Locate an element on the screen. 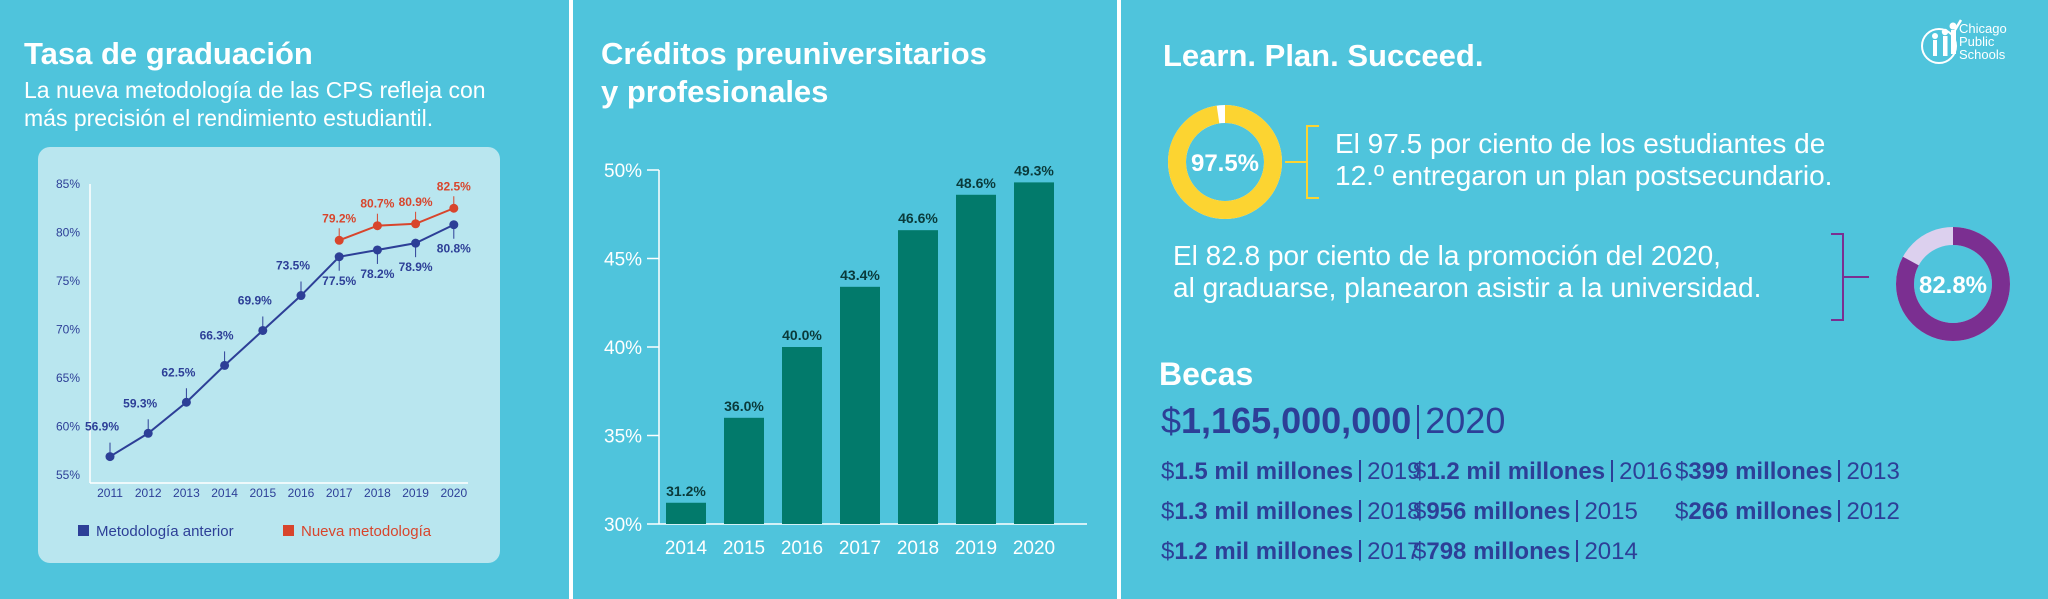 The height and width of the screenshot is (599, 2048). cps-logo-line1: Chicago is located at coordinates (1983, 28).